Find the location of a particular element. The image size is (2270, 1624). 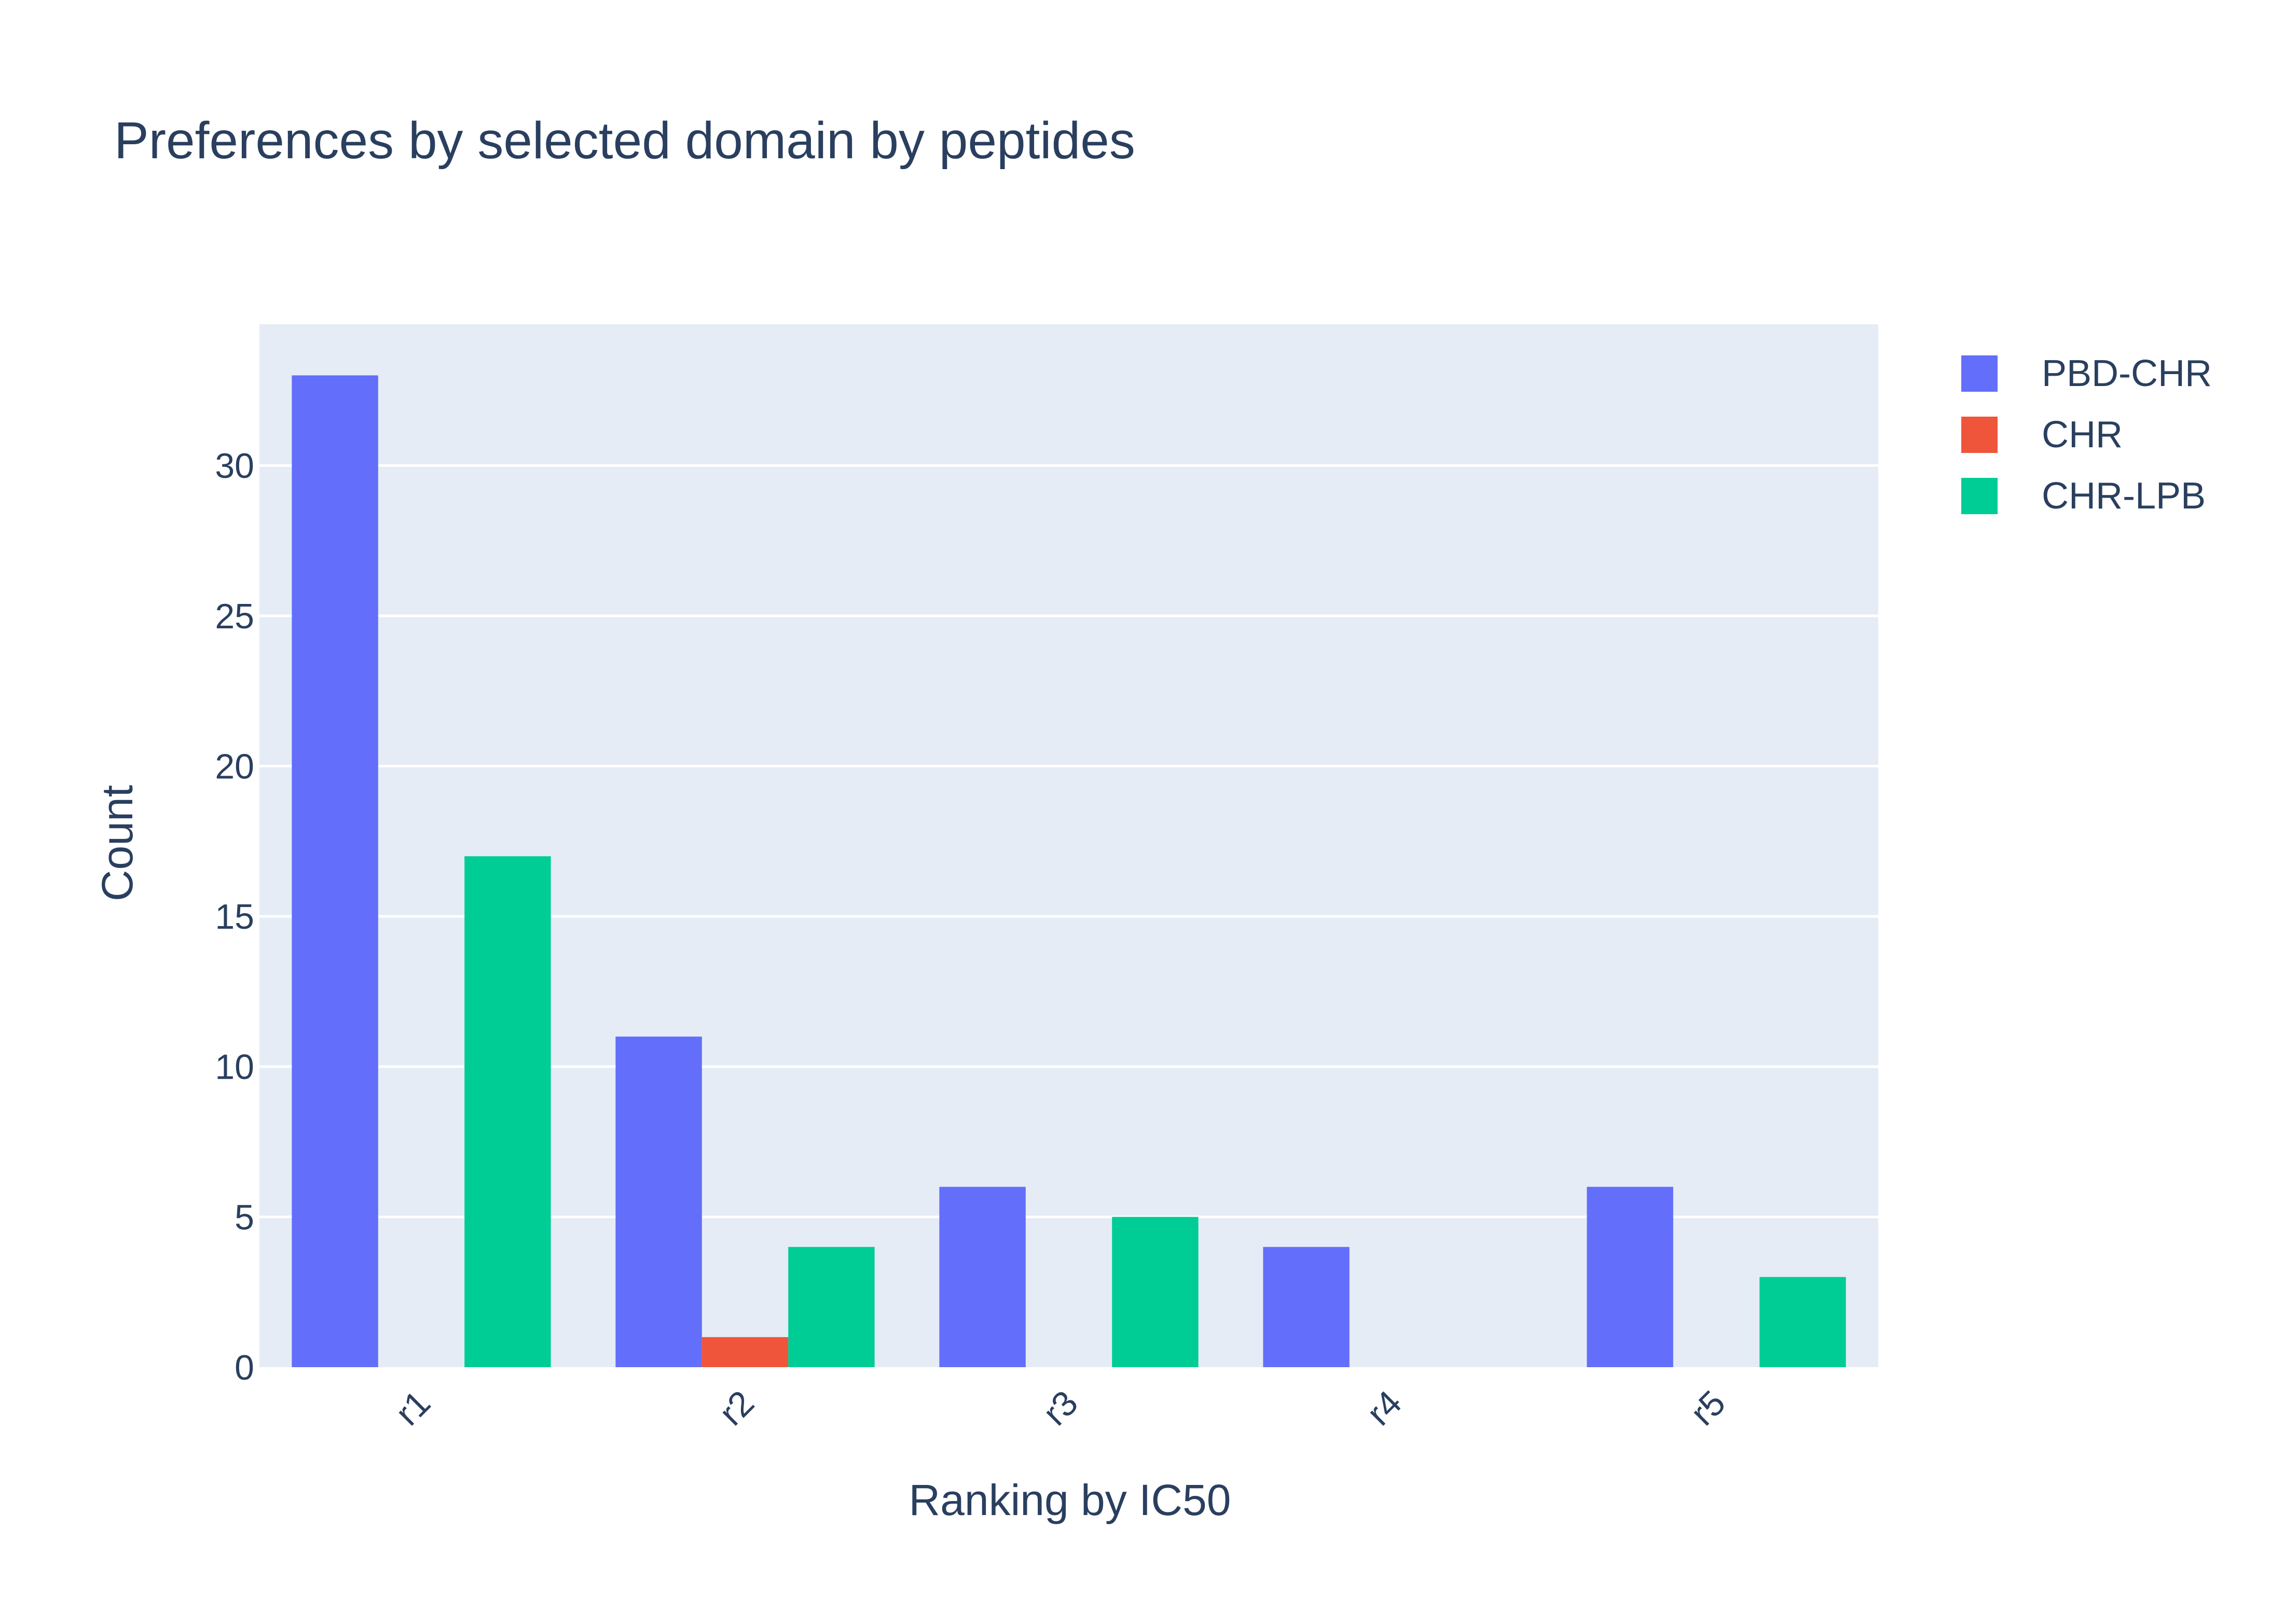

bar-pbd-chr-r2 is located at coordinates (659, 1201).